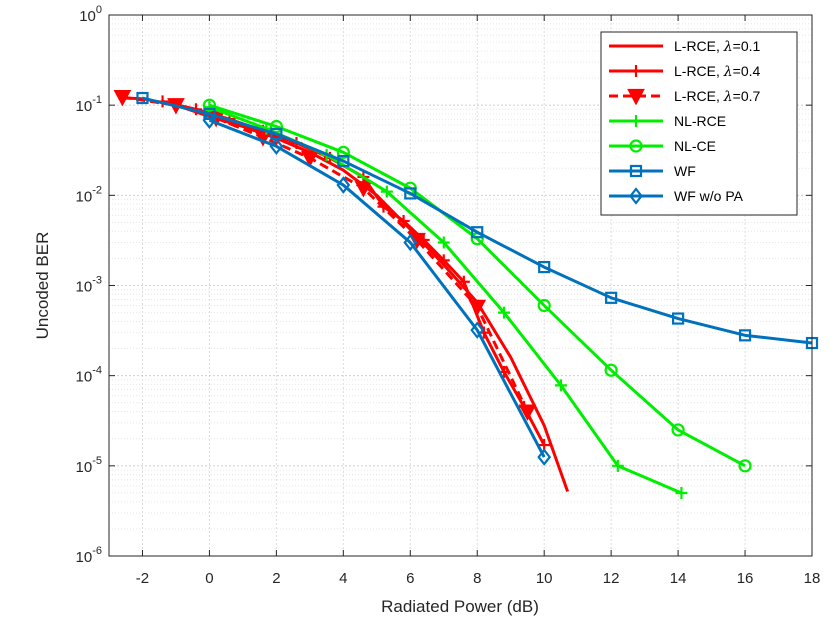 The image size is (830, 623). I want to click on x-tick-label: 10, so click(544, 578).